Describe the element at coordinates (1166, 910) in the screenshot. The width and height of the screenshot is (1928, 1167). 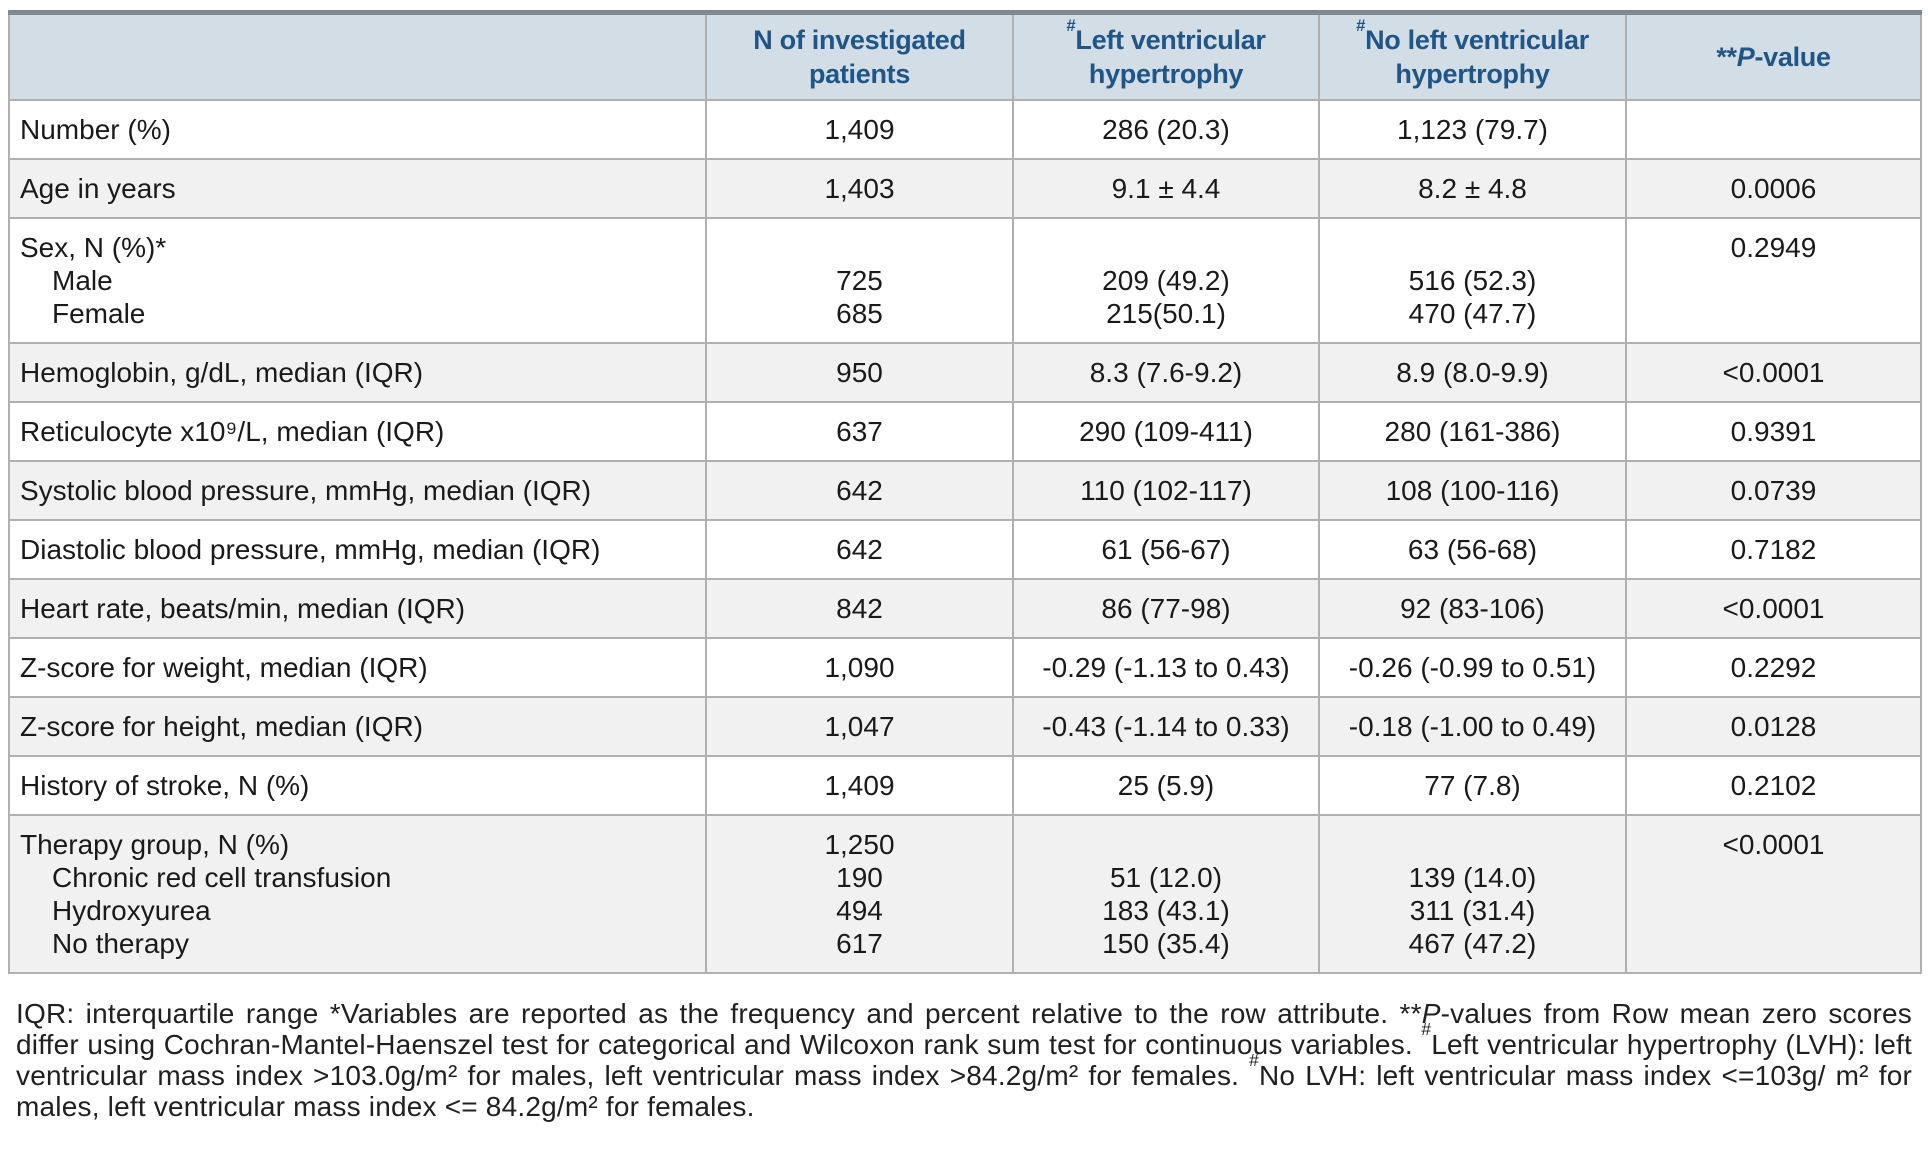
I see `cell-value-line: 183 (43.1)` at that location.